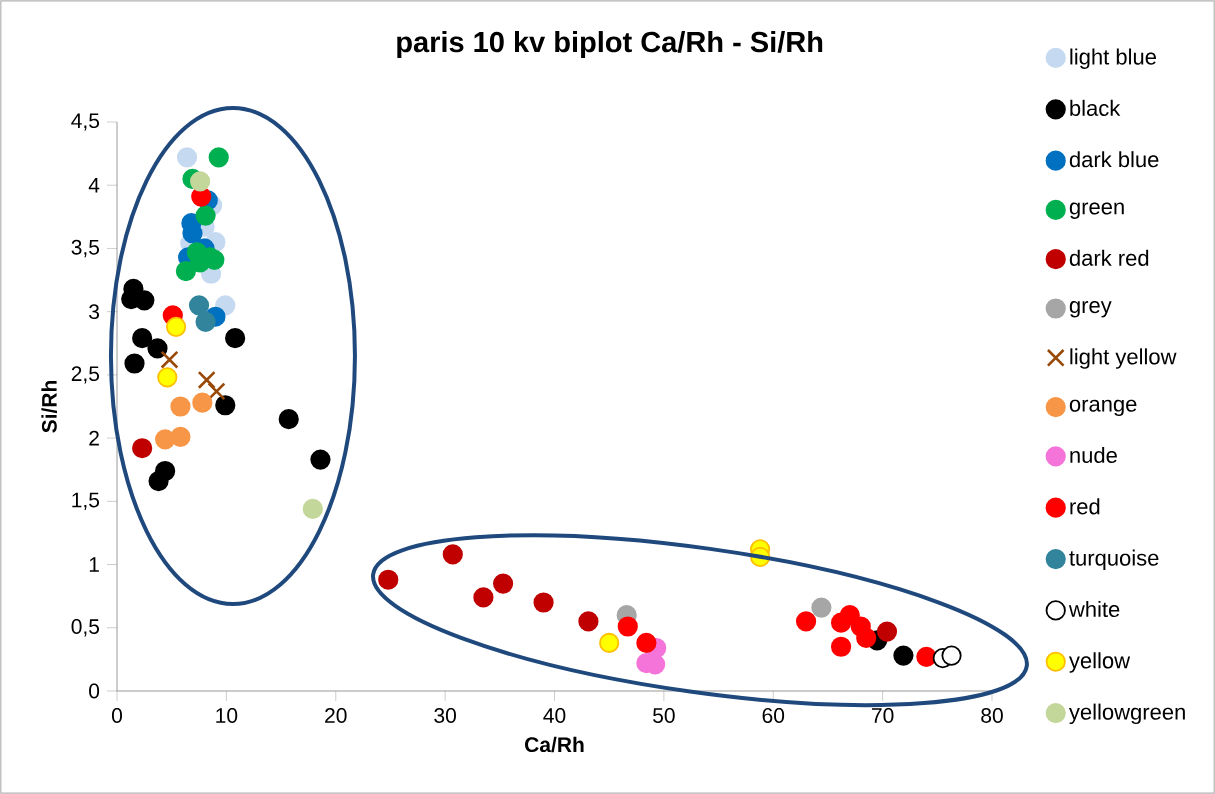  Describe the element at coordinates (94, 312) in the screenshot. I see `y-tick-label: 3` at that location.